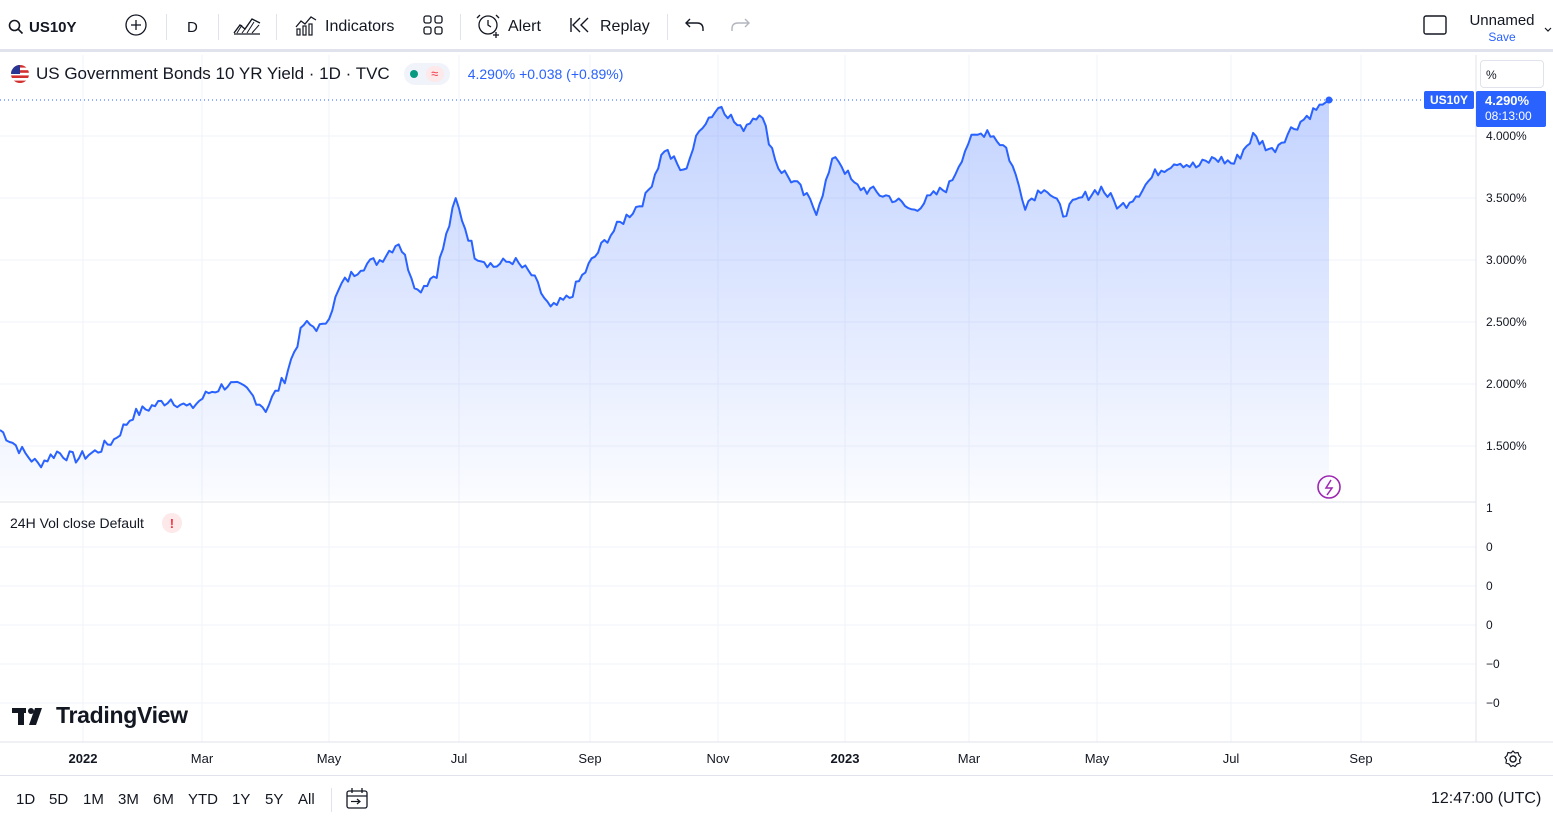  What do you see at coordinates (122, 715) in the screenshot?
I see `watermark-text: TradingView` at bounding box center [122, 715].